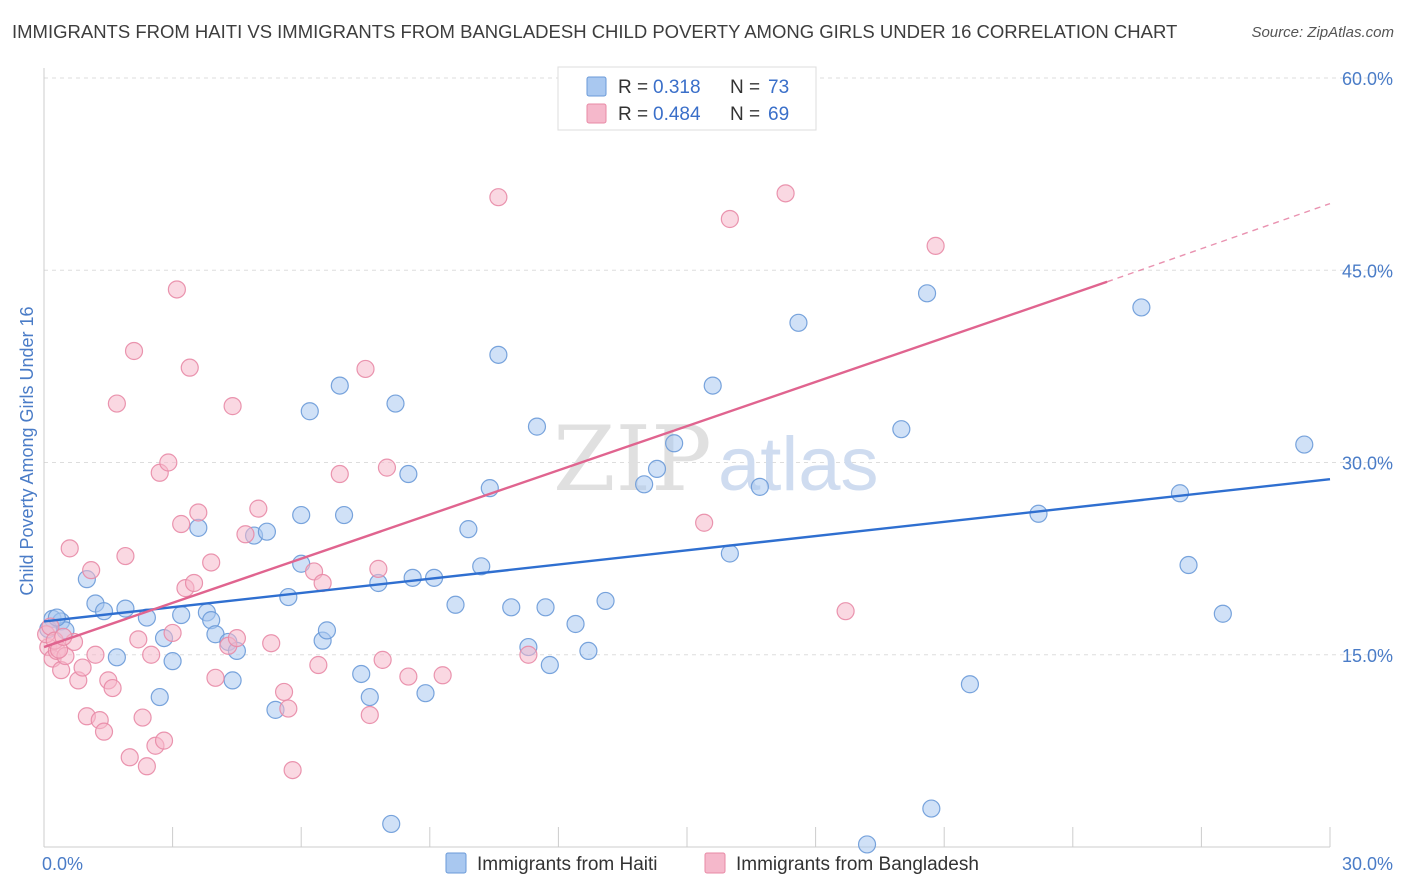  I want to click on y-axis-label: Child Poverty Among Girls Under 16, so click(27, 450).